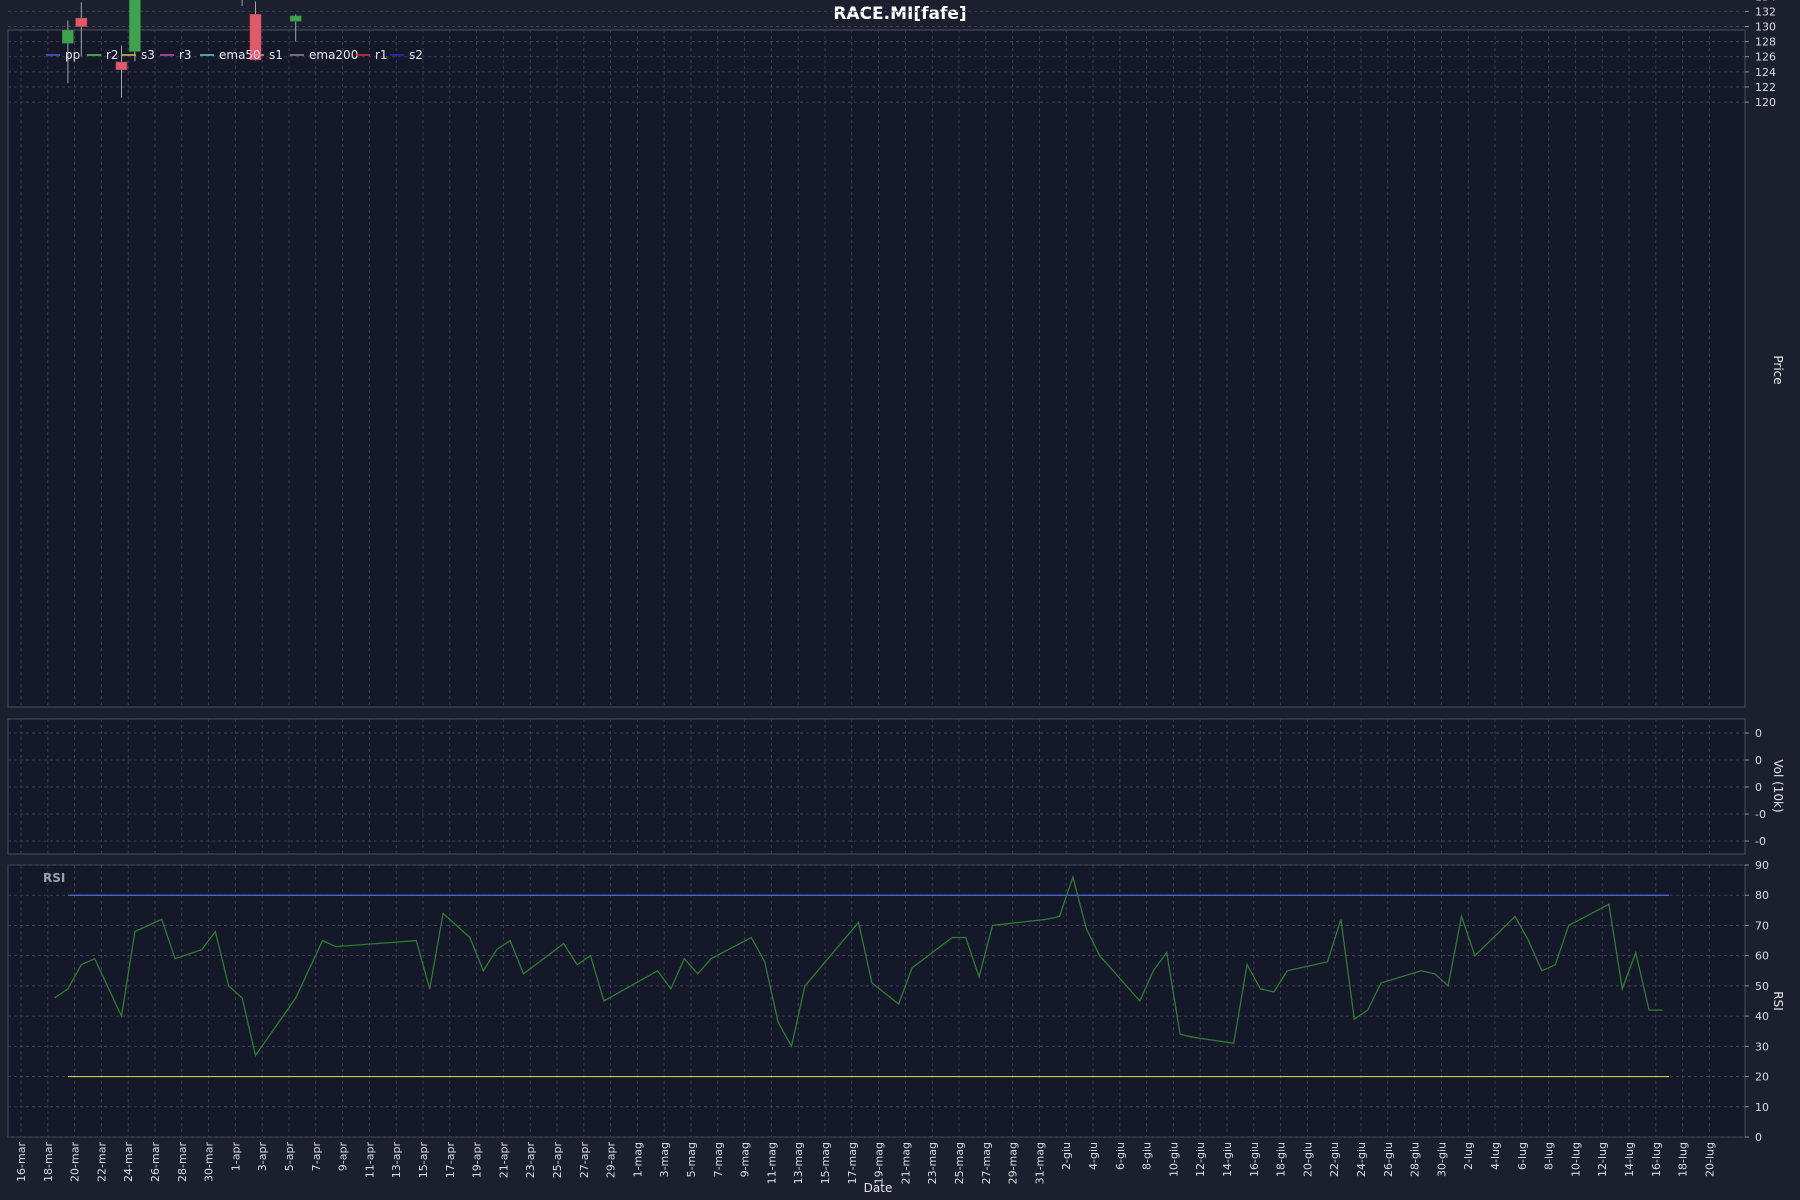 This screenshot has width=1800, height=1200. What do you see at coordinates (1039, 1163) in the screenshot?
I see `x-tick-label: 31-mag` at bounding box center [1039, 1163].